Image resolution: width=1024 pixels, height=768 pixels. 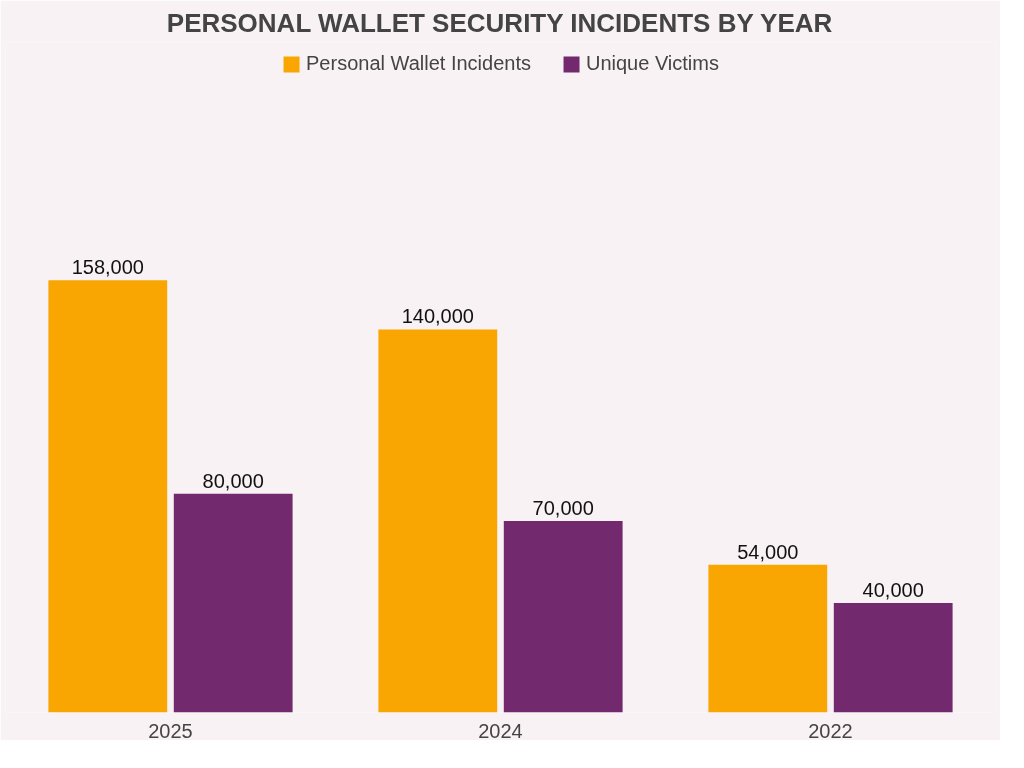 I want to click on x-tick-label: 2022, so click(x=830, y=730).